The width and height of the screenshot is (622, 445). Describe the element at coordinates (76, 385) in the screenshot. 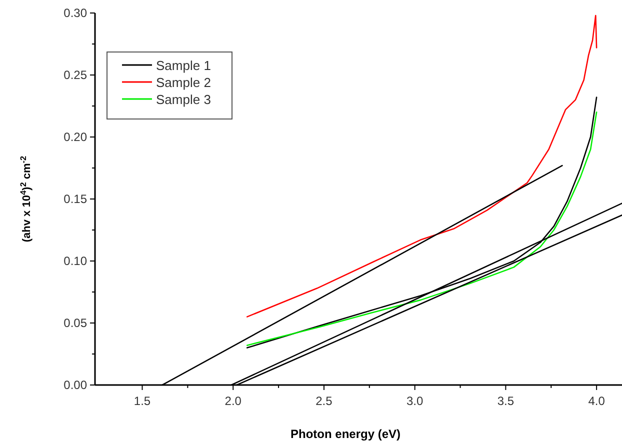

I see `y-tick-label: 0.00` at that location.